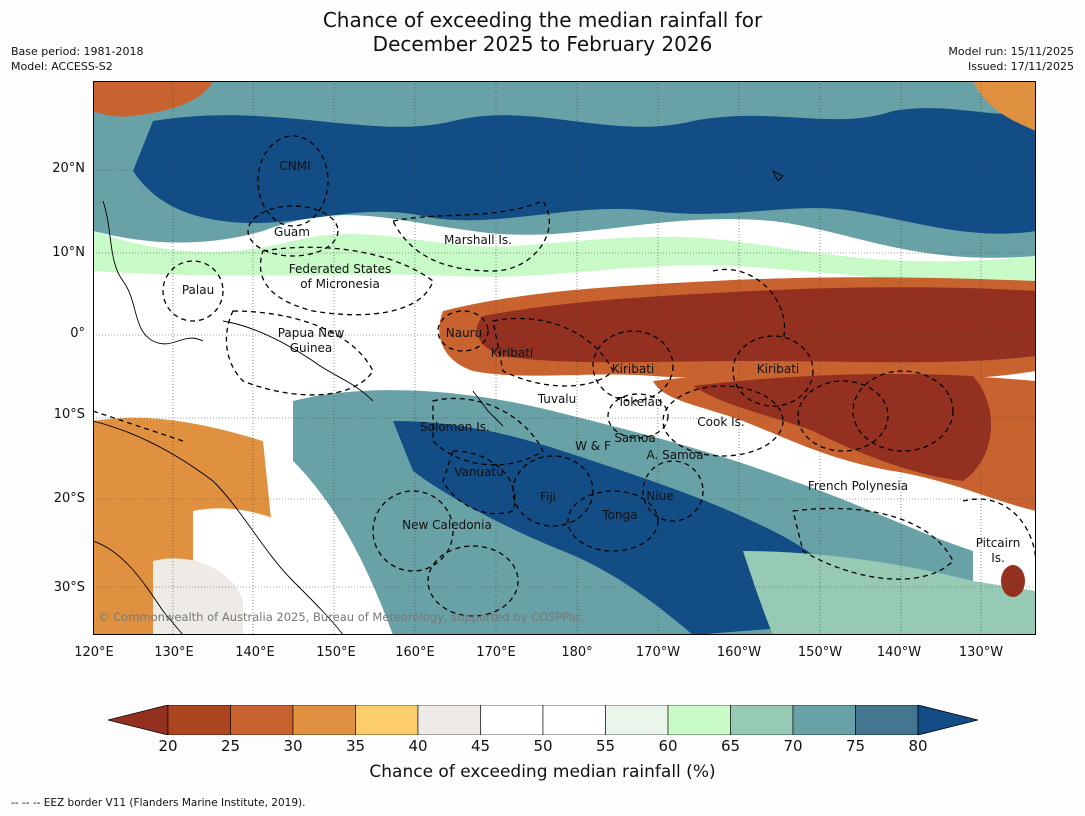 This screenshot has width=1085, height=816. What do you see at coordinates (77, 51) in the screenshot?
I see `base-period: Base period: 1981-2018` at bounding box center [77, 51].